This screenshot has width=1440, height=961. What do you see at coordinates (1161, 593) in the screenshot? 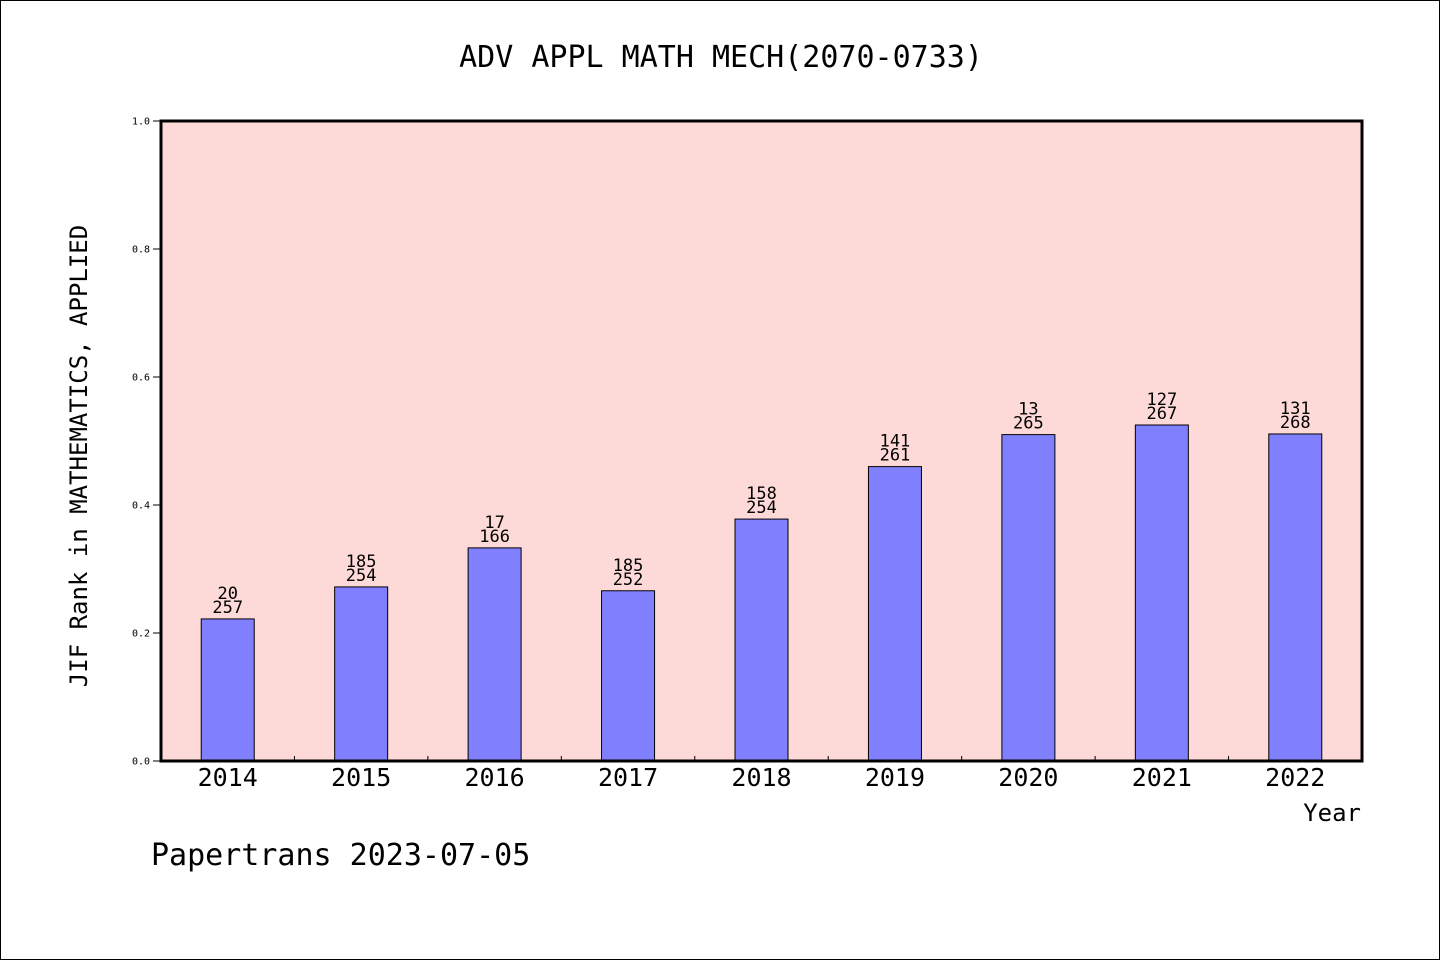
I see `bar-2021` at bounding box center [1161, 593].